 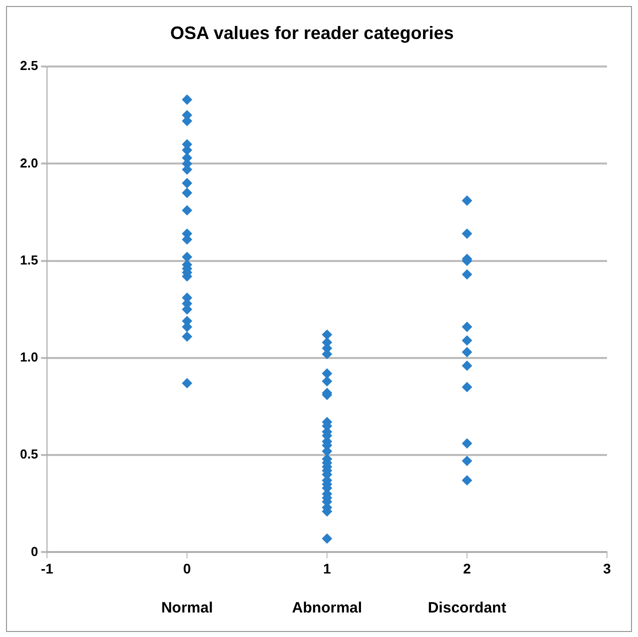 I want to click on y-tick-label: 0, so click(x=34, y=551).